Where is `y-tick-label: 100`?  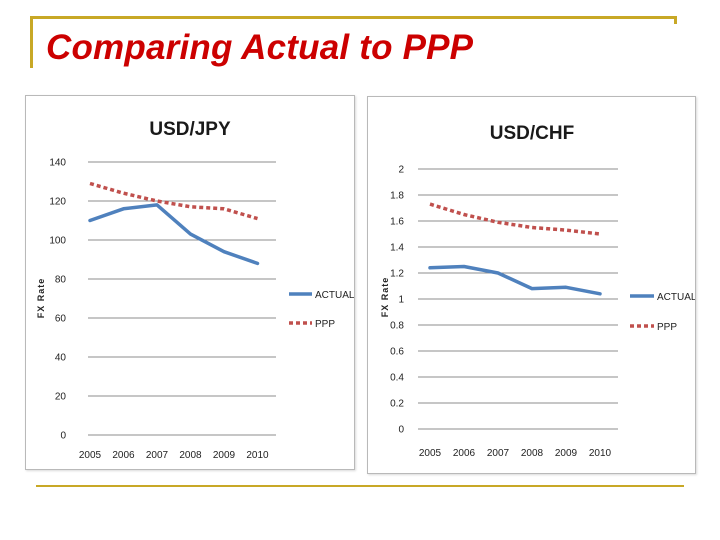 y-tick-label: 100 is located at coordinates (57, 241).